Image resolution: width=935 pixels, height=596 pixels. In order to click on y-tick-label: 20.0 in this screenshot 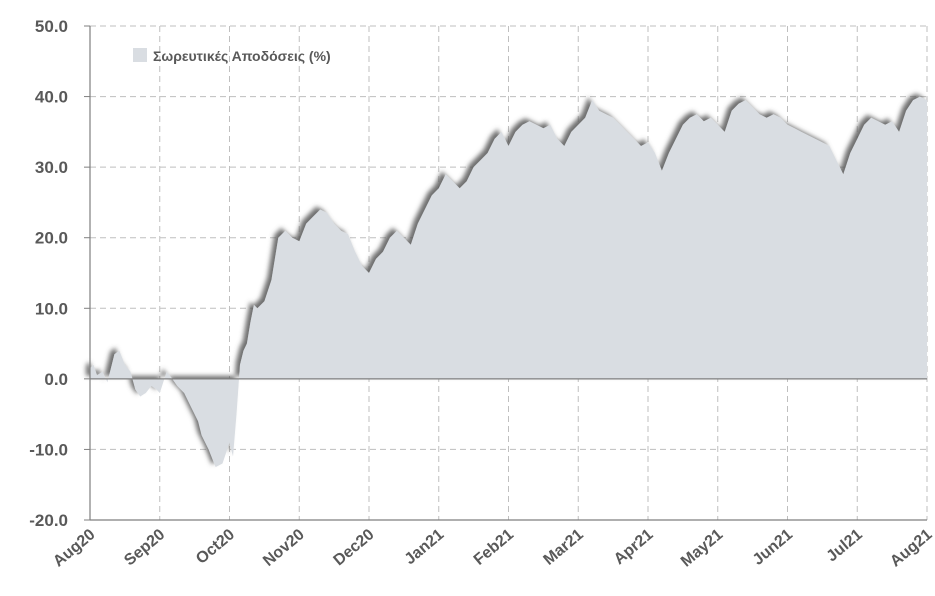, I will do `click(51, 238)`.